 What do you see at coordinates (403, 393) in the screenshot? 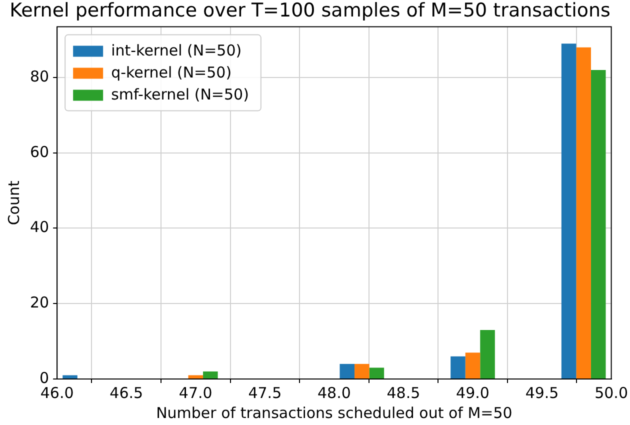
I see `x-tick-label: 48.5` at bounding box center [403, 393].